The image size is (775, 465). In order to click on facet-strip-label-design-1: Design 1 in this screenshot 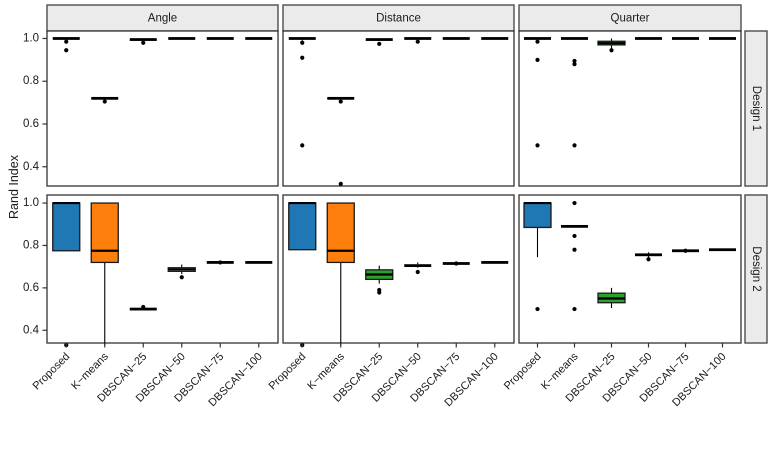, I will do `click(756, 108)`.